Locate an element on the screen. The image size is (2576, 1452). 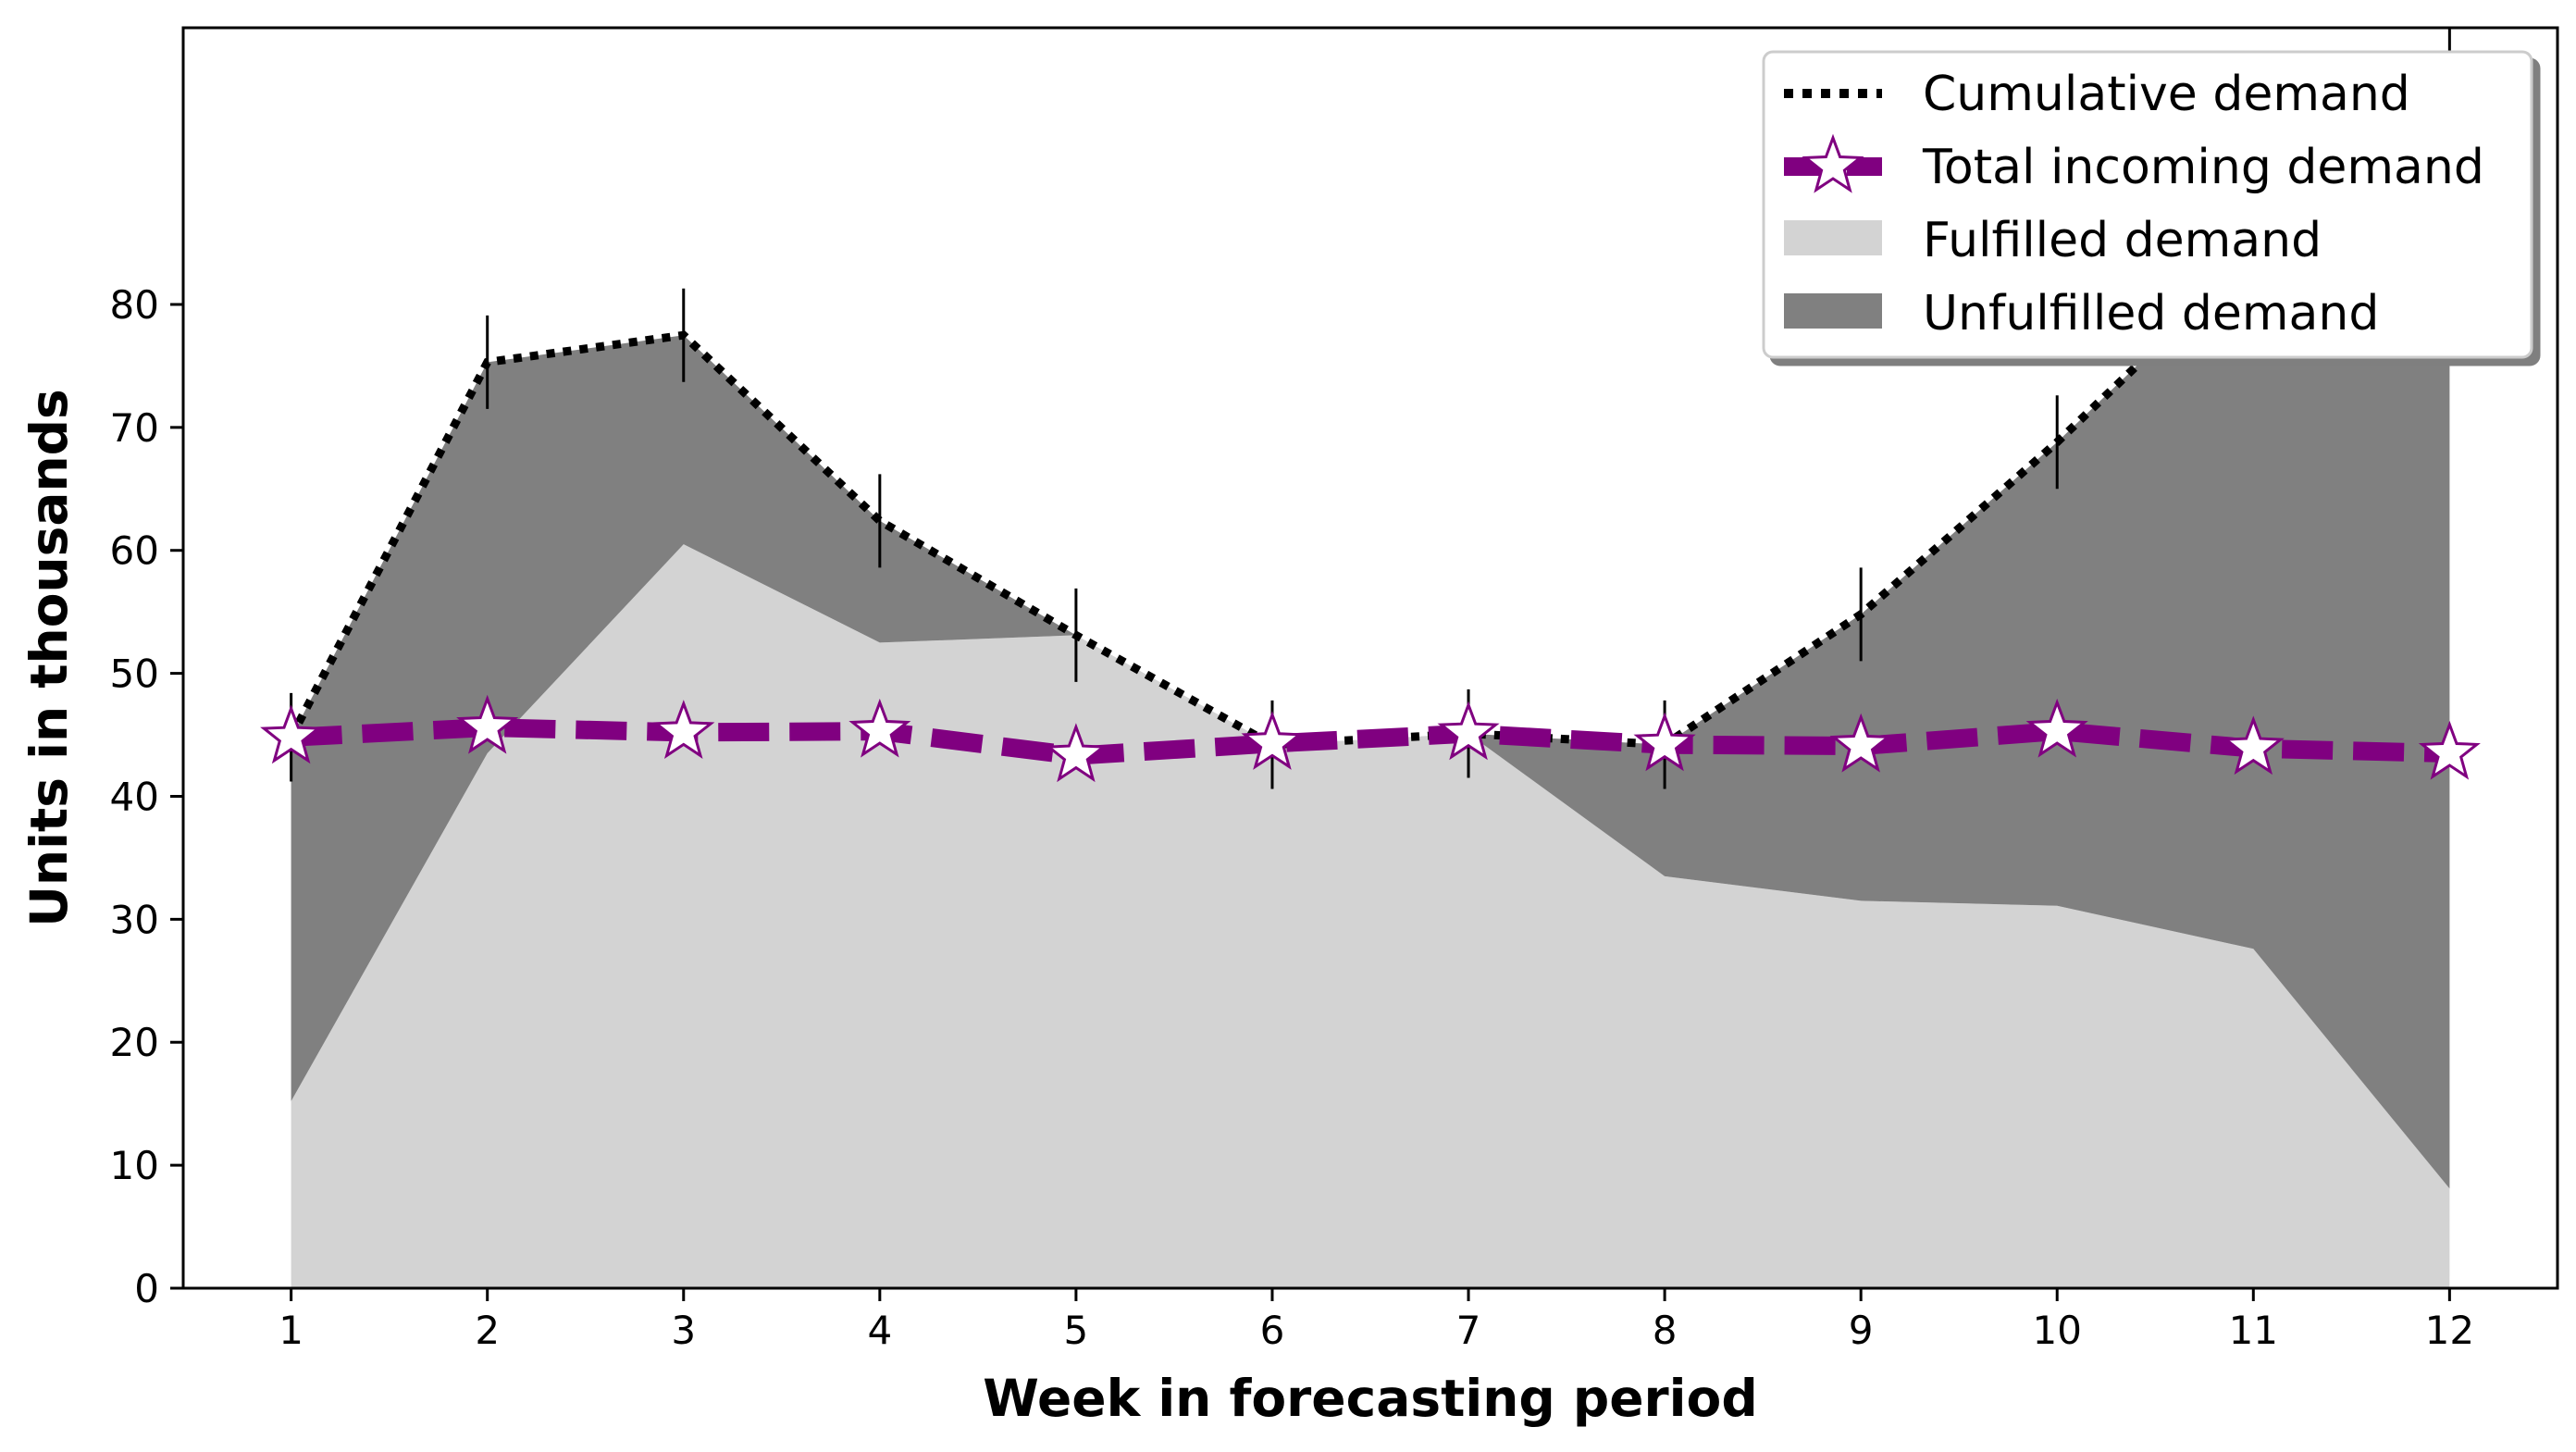
legend-label-fulfilled: Fulfilled demand is located at coordinates (2122, 241).